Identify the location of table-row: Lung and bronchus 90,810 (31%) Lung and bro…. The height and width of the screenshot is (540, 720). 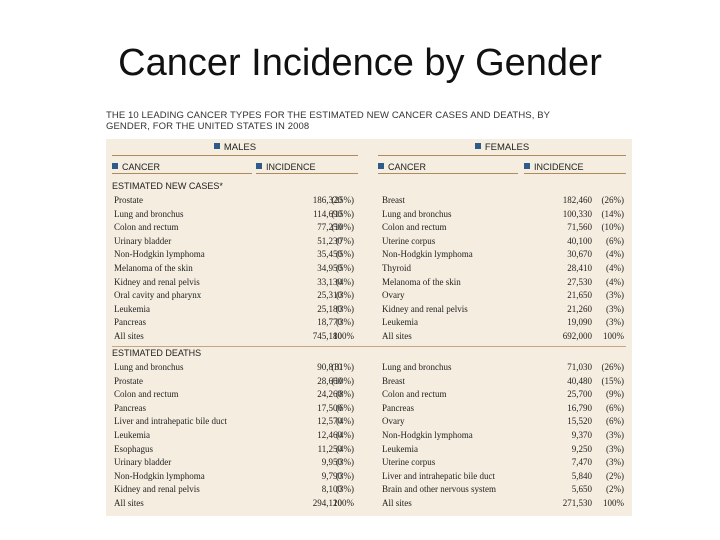
(369, 368).